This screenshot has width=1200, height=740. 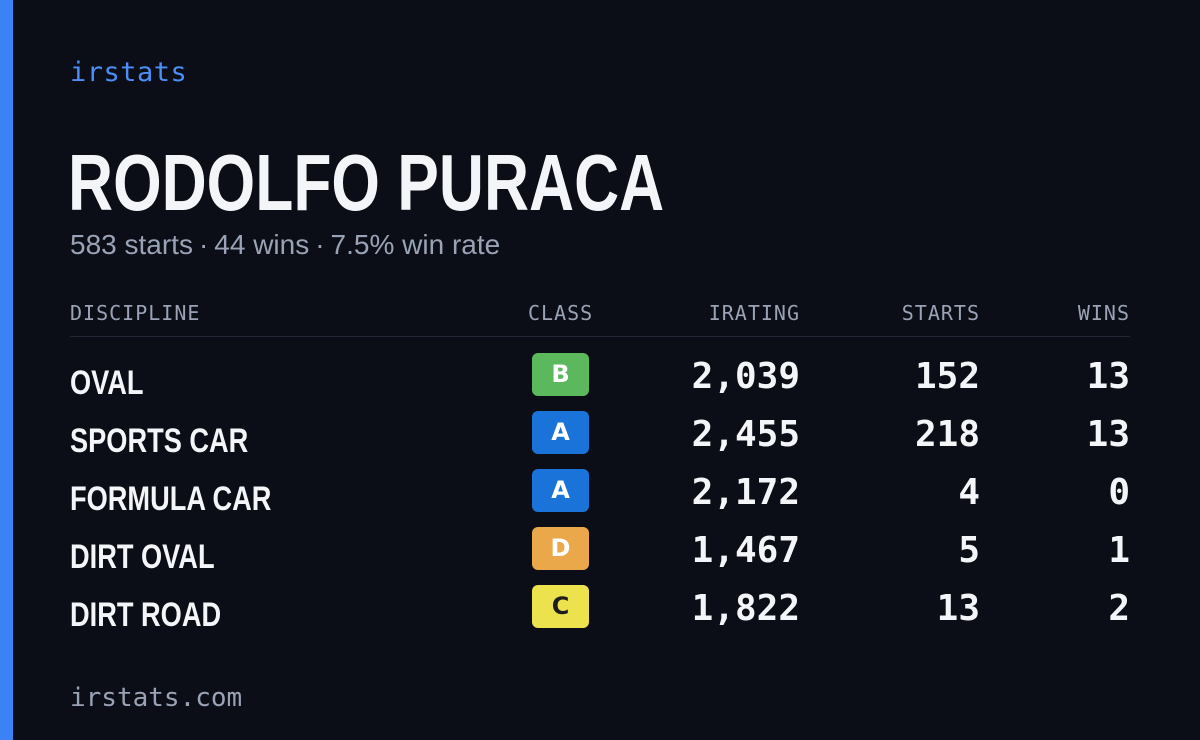 I want to click on irating-value: 1,467, so click(x=745, y=550).